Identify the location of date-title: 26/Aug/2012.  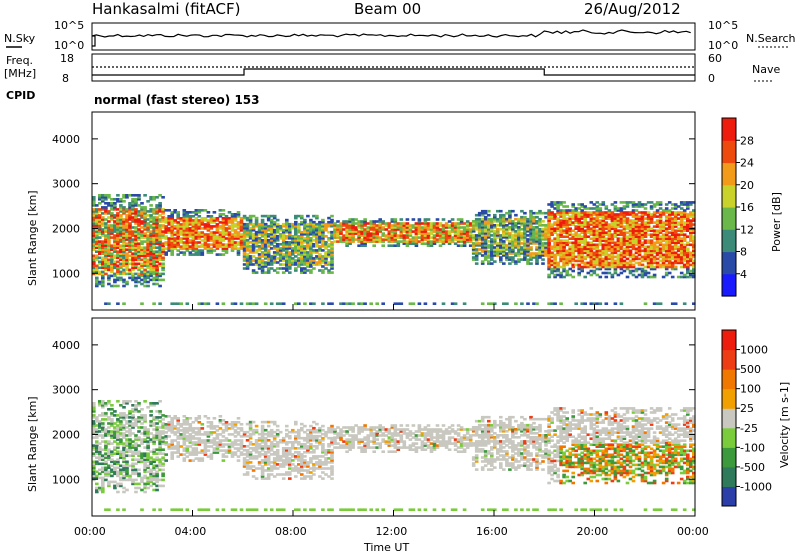
(632, 9).